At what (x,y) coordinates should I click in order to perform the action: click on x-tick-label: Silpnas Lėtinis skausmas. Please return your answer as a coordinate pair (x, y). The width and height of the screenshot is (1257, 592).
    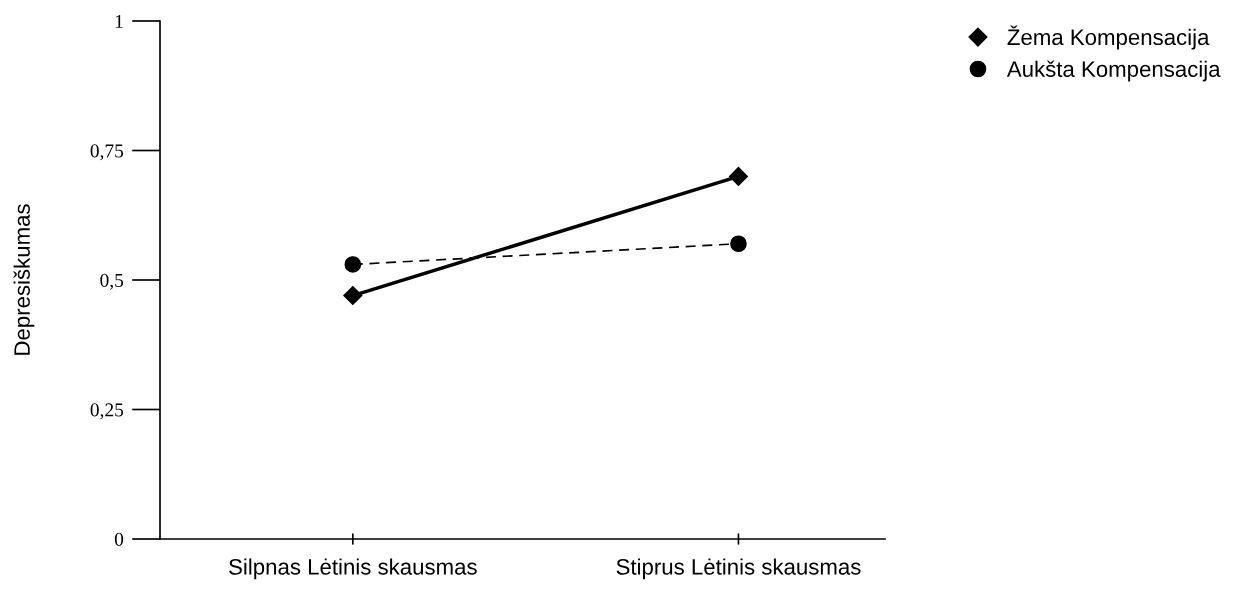
    Looking at the image, I should click on (353, 569).